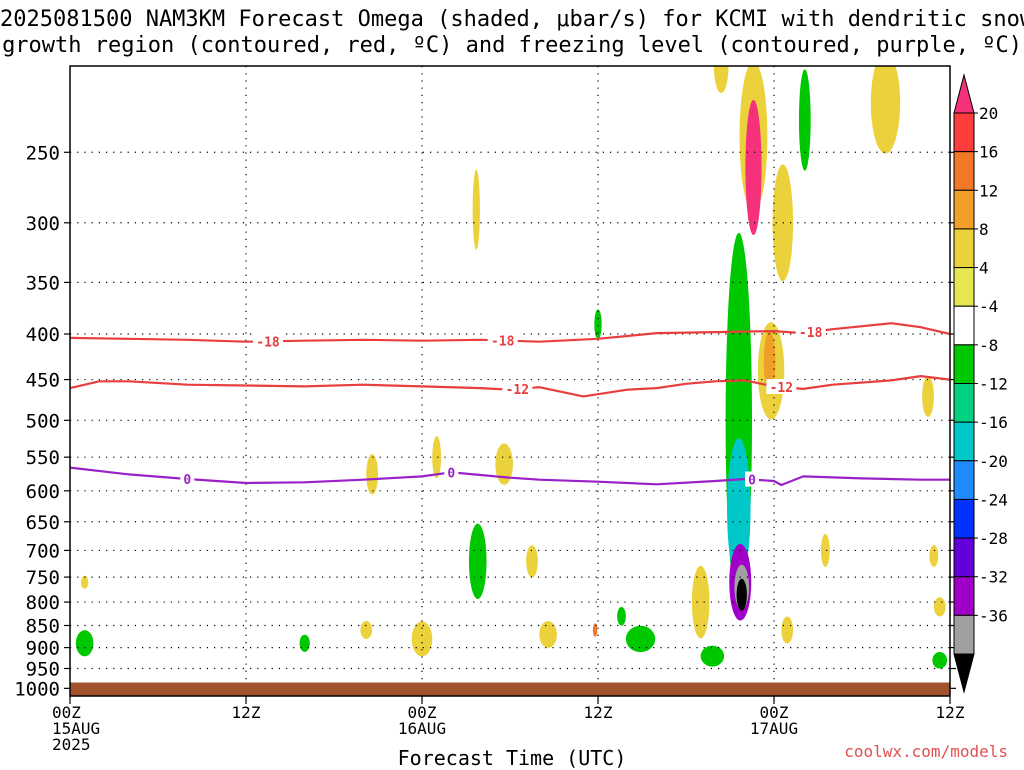  Describe the element at coordinates (988, 152) in the screenshot. I see `colorbar-label-1: 16` at that location.